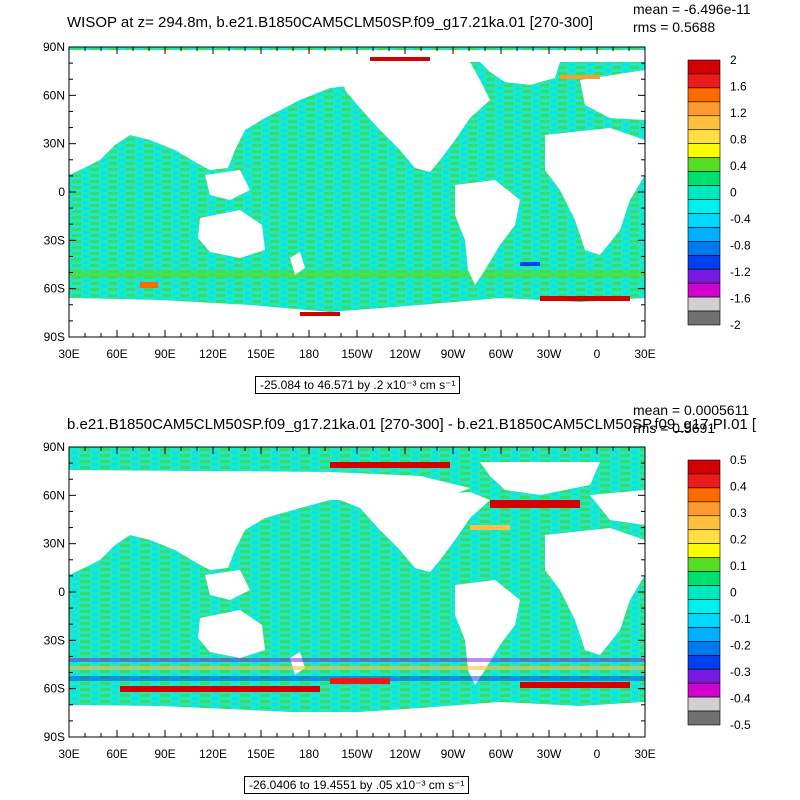 The height and width of the screenshot is (800, 800). What do you see at coordinates (54, 47) in the screenshot?
I see `y-tick-label: 90N` at bounding box center [54, 47].